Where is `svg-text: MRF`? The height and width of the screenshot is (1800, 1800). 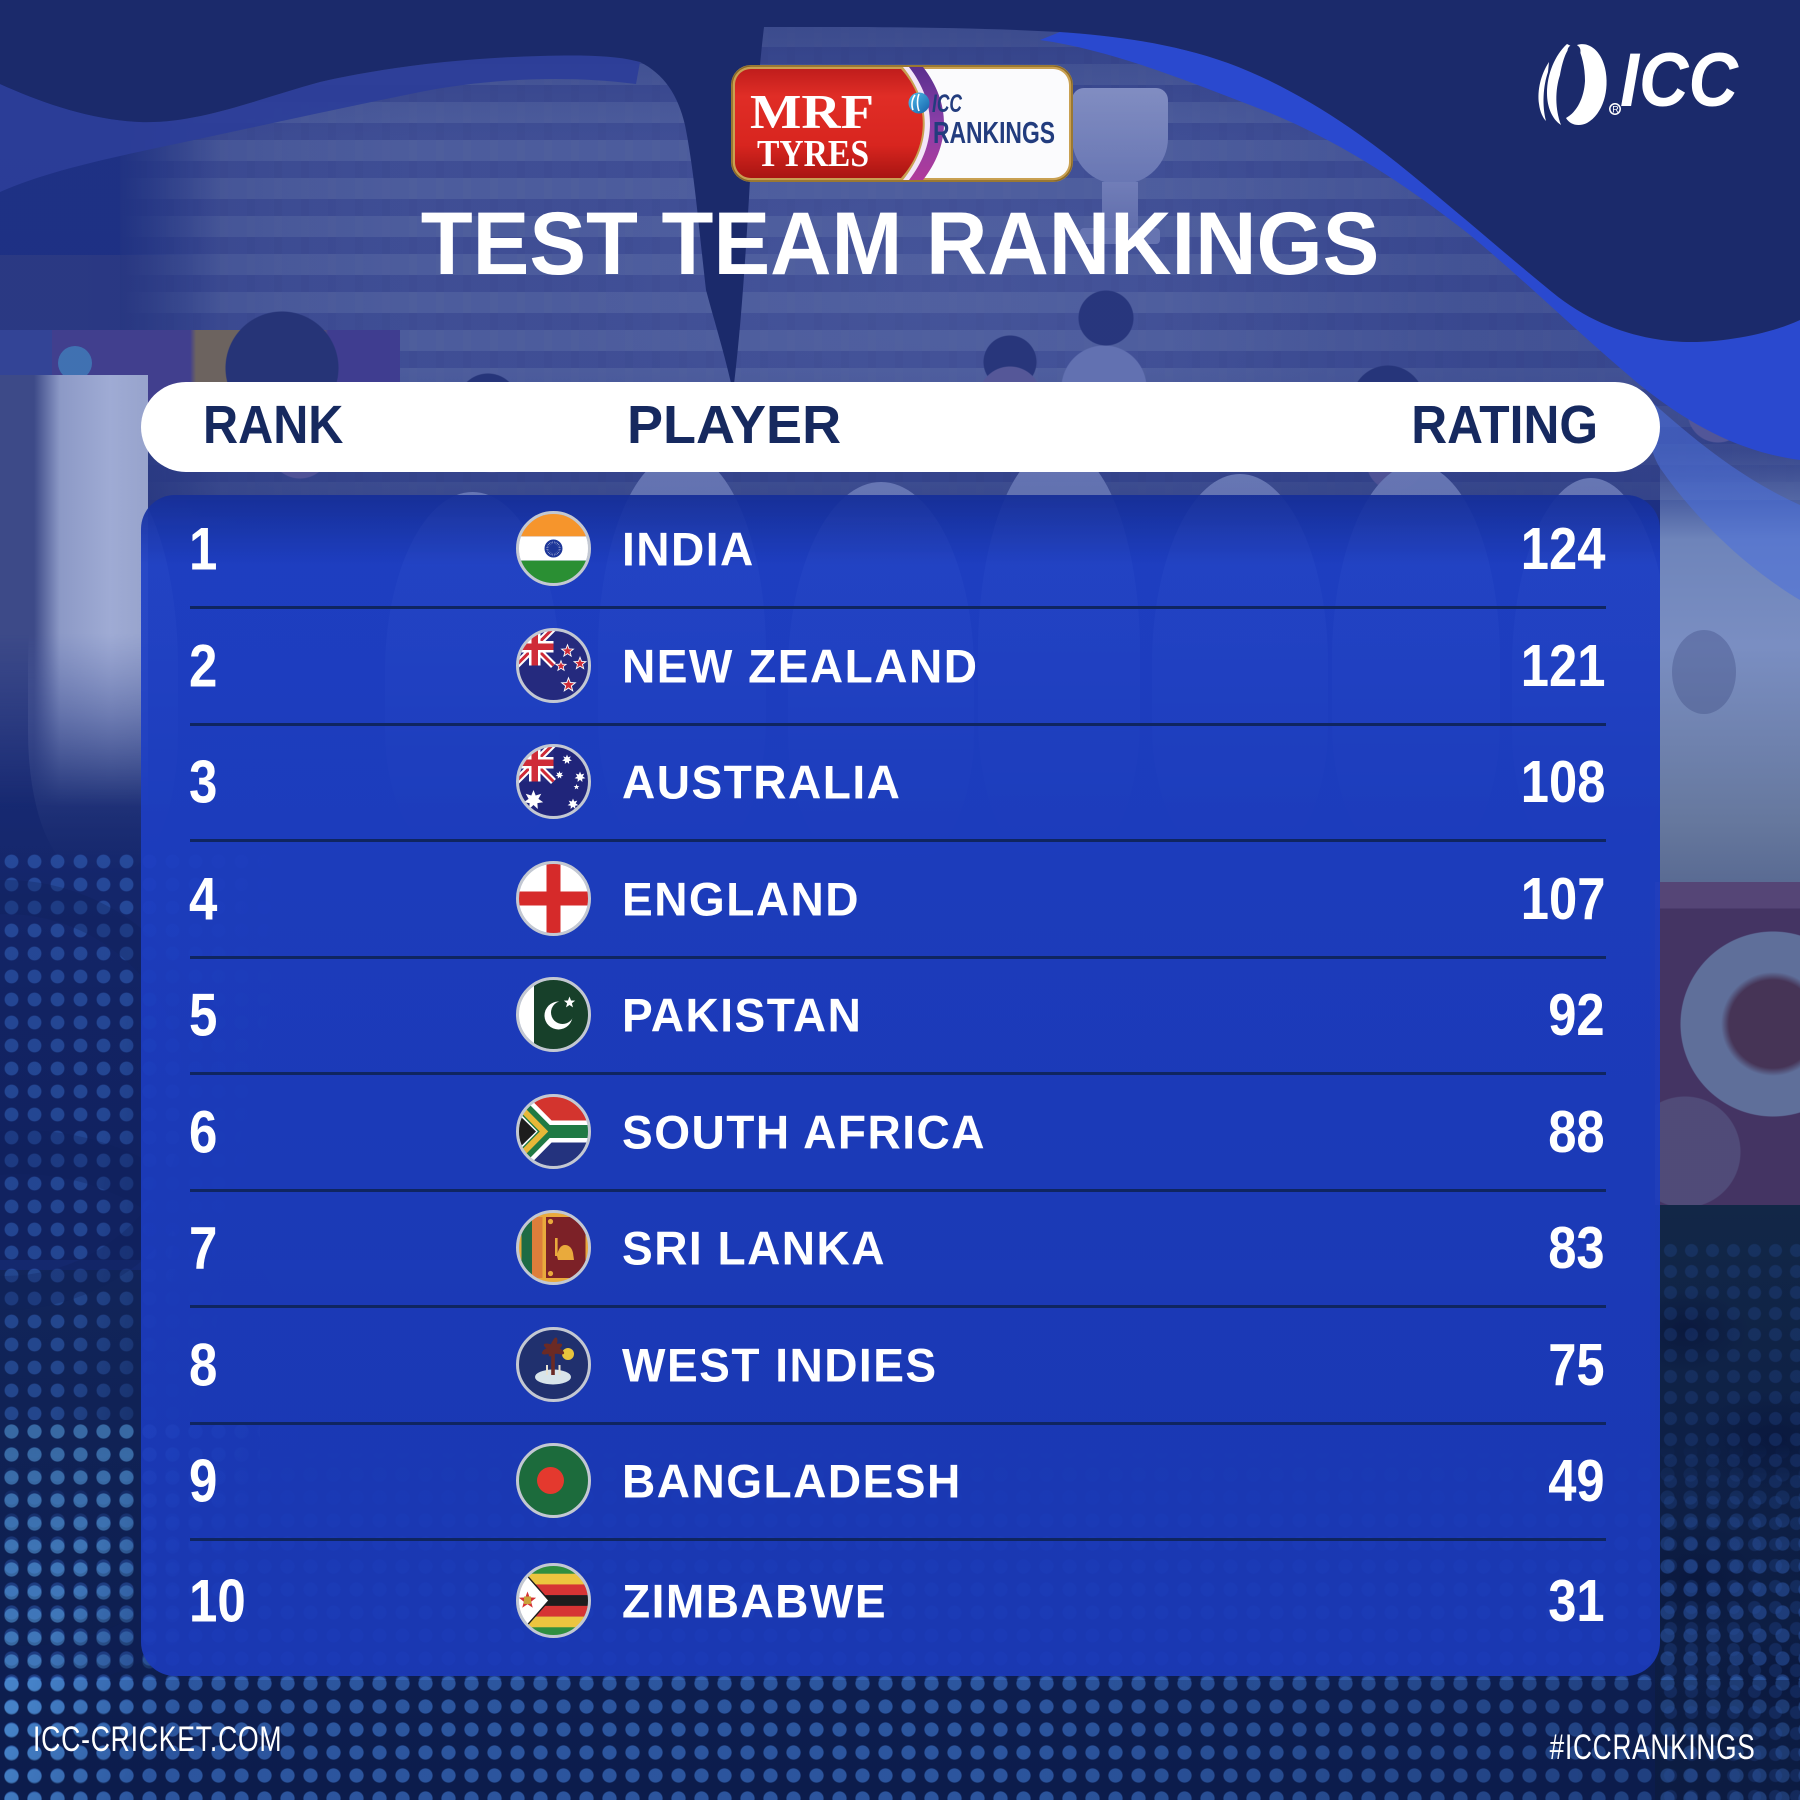 svg-text: MRF is located at coordinates (812, 111).